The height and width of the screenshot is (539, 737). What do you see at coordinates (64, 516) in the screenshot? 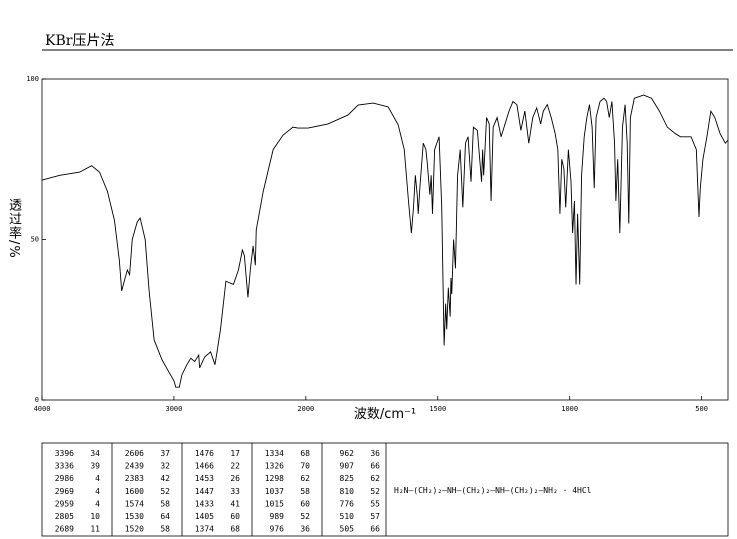
I see `peak-wavenumber: 2805` at bounding box center [64, 516].